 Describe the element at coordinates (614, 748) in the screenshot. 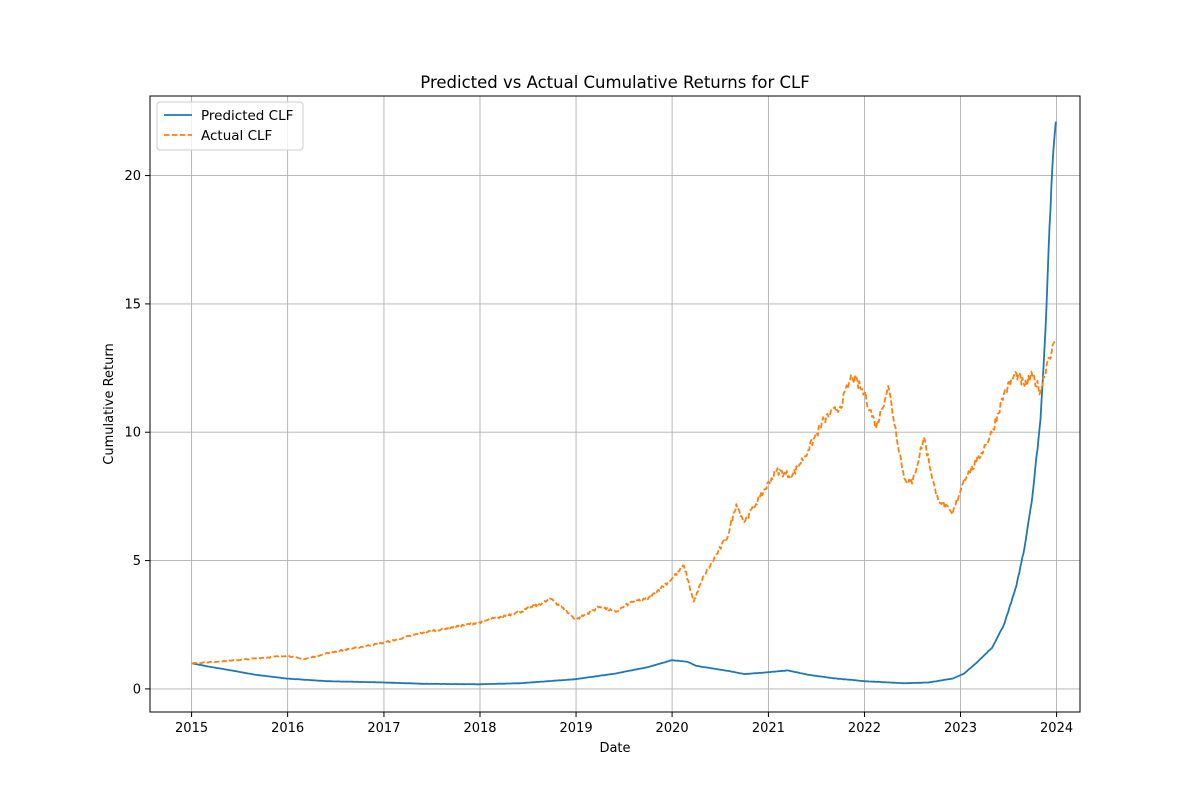

I see `x-axis-label: Date` at that location.